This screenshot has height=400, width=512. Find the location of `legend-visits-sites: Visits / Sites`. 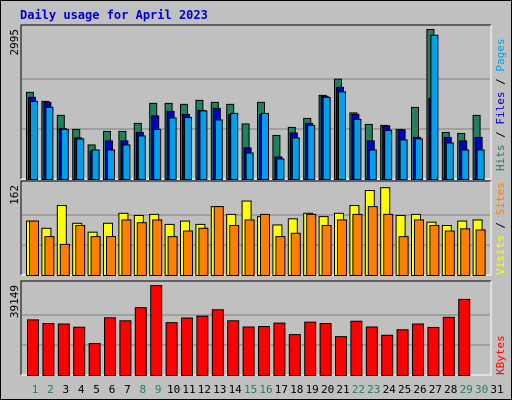

legend-visits-sites: Visits / Sites is located at coordinates (500, 228).